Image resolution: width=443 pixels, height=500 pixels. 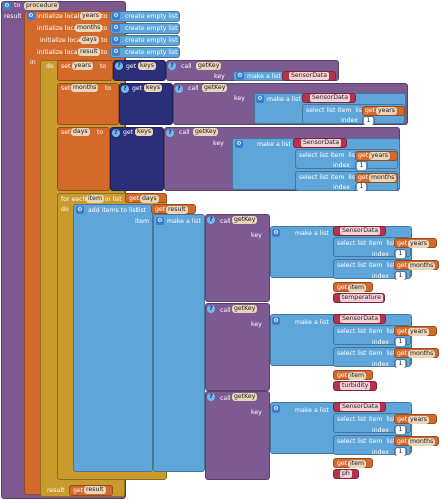 I want to click on init-to-label: to, so click(x=104, y=52).